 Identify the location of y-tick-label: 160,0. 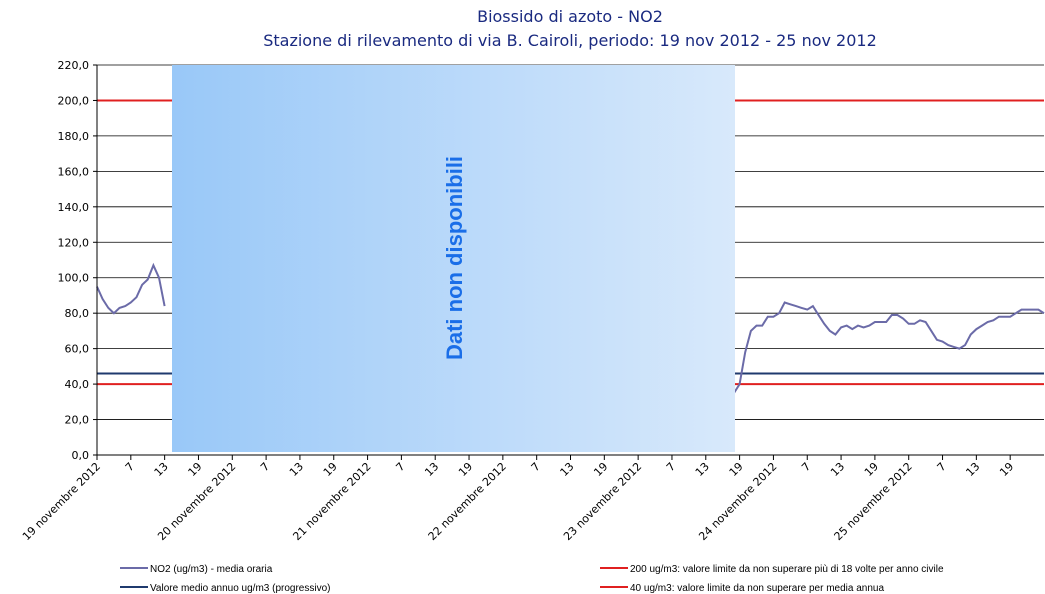
(74, 171).